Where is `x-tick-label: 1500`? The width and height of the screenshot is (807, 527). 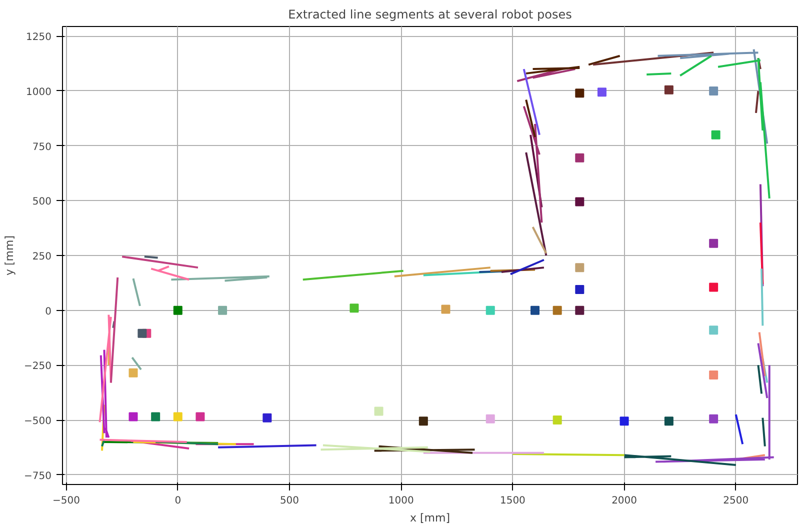
x-tick-label: 1500 is located at coordinates (513, 501).